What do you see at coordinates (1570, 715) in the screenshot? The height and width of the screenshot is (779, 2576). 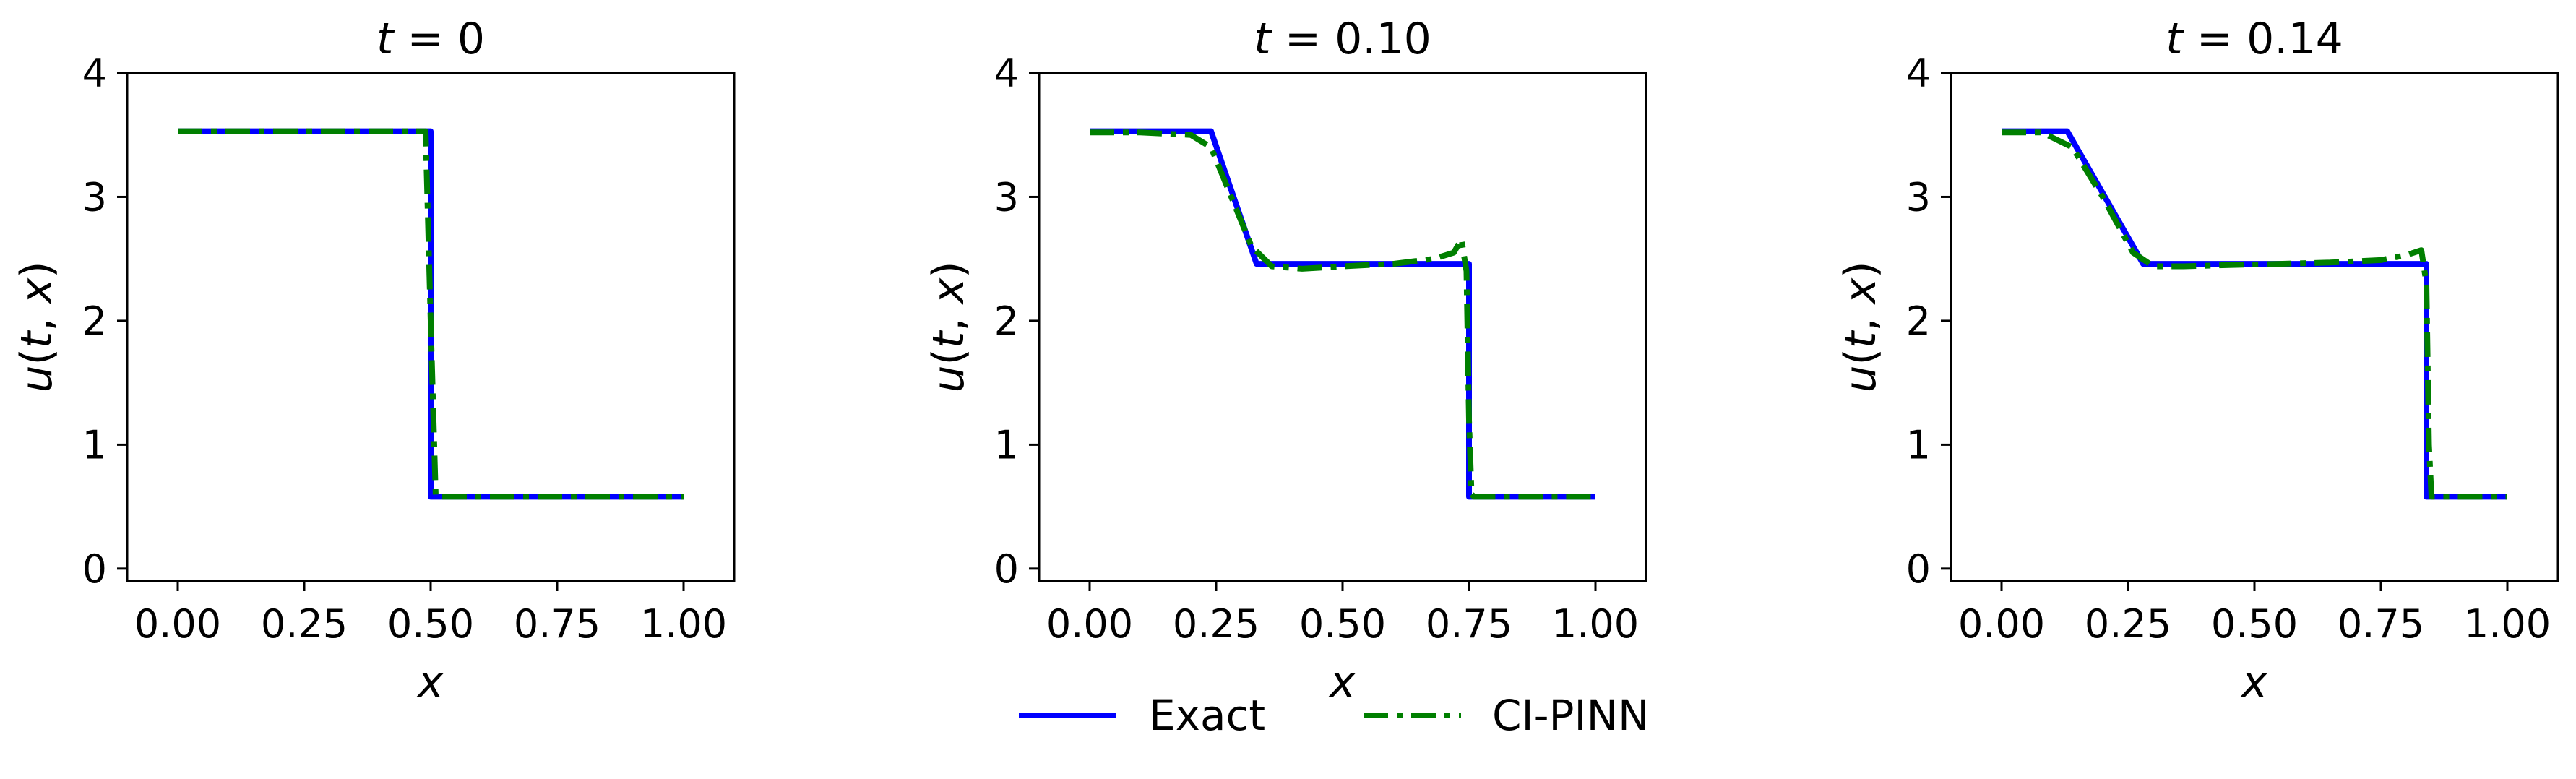 I see `legend-label-ci-pinn: CI-PINN` at bounding box center [1570, 715].